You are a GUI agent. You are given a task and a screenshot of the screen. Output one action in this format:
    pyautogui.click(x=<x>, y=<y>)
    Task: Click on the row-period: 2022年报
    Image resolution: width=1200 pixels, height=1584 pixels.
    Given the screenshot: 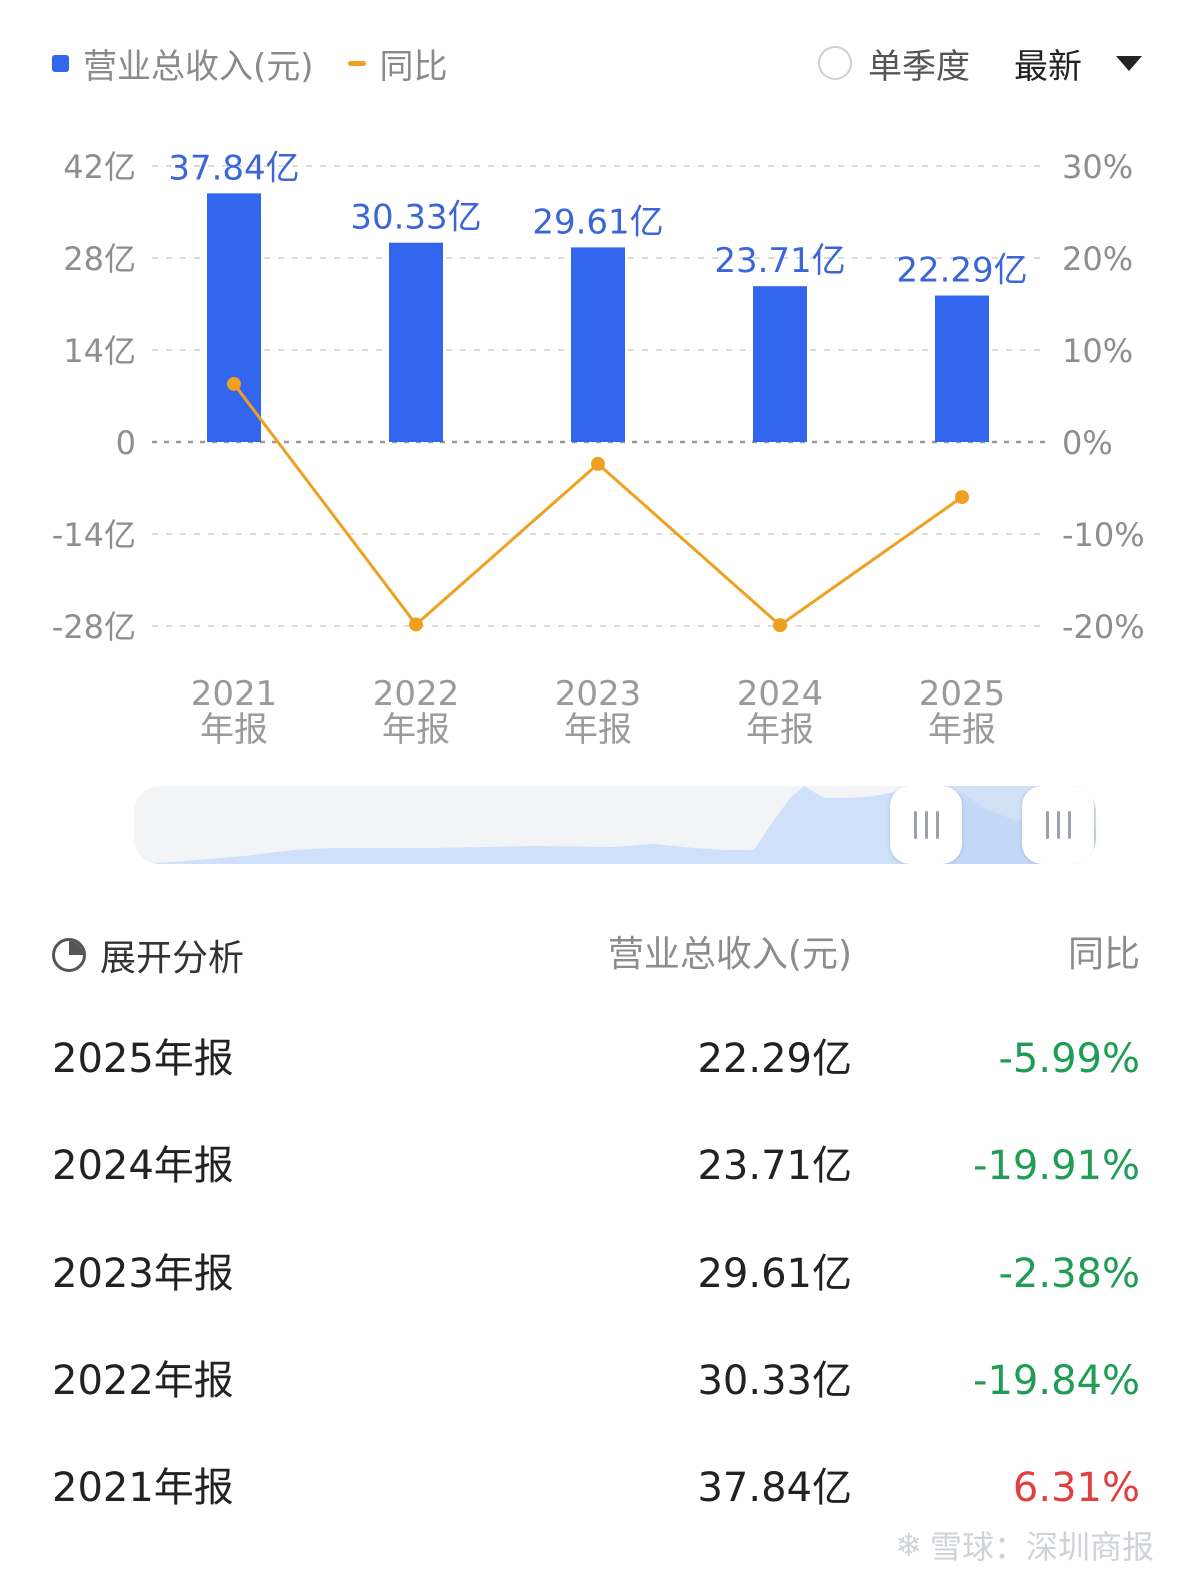 What is the action you would take?
    pyautogui.click(x=143, y=1381)
    